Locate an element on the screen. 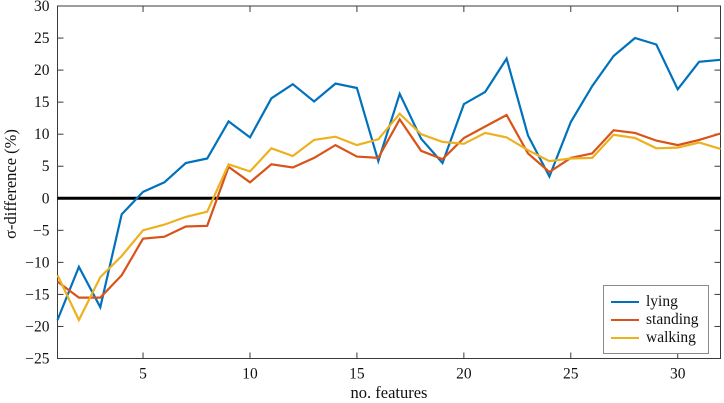 Image resolution: width=724 pixels, height=403 pixels. y-tick-label: −5 is located at coordinates (41, 230).